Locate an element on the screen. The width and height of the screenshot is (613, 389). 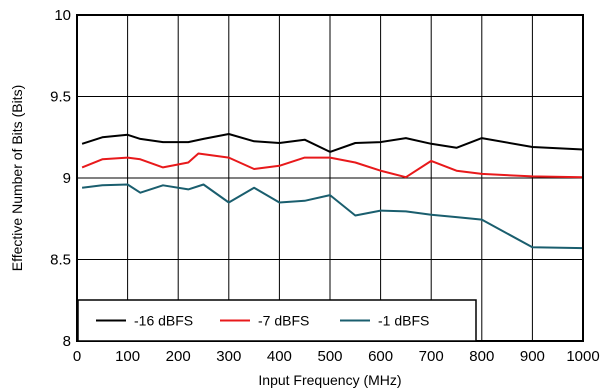
legend-label-0: -16 dBFS is located at coordinates (163, 321).